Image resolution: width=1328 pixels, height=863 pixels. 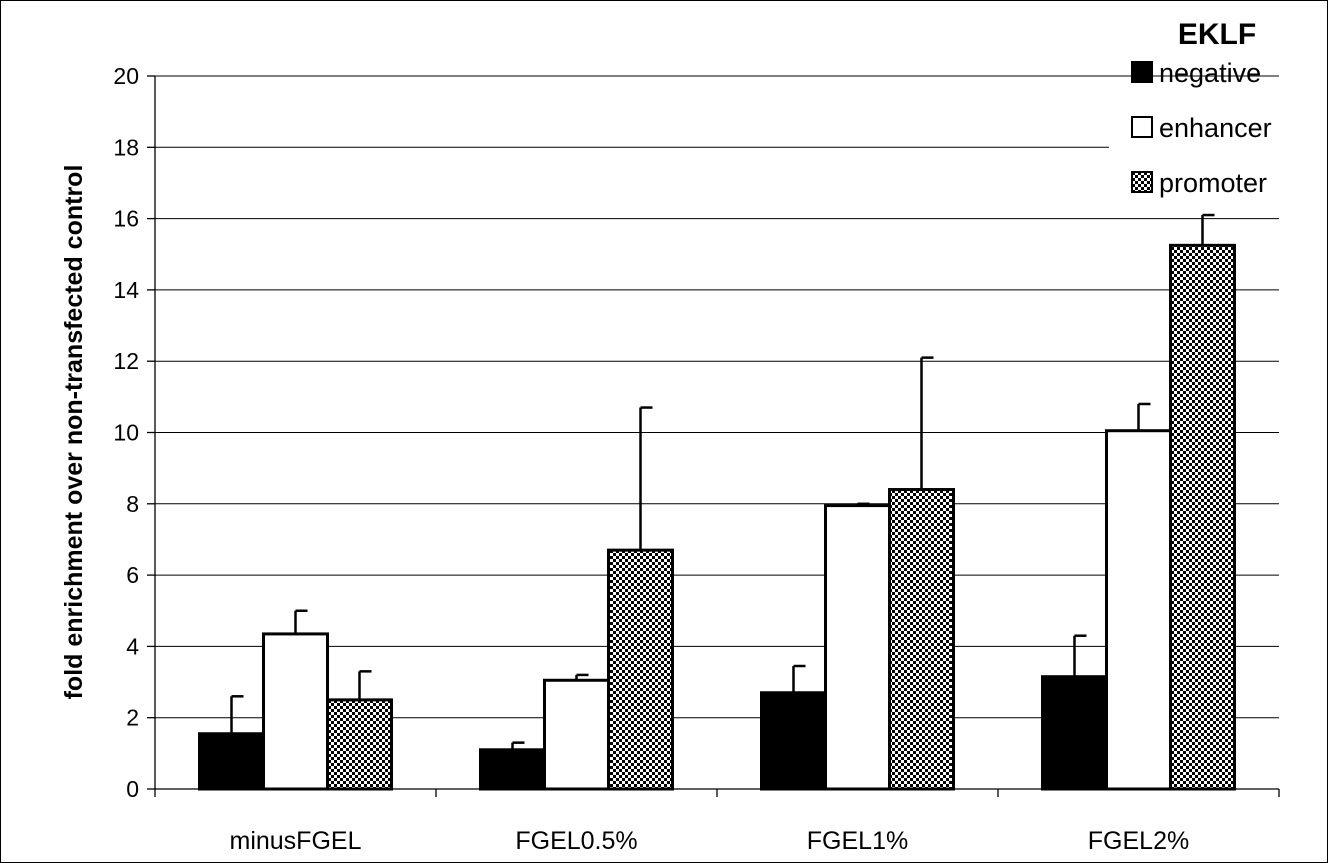 What do you see at coordinates (126, 219) in the screenshot?
I see `y-tick-label: 16` at bounding box center [126, 219].